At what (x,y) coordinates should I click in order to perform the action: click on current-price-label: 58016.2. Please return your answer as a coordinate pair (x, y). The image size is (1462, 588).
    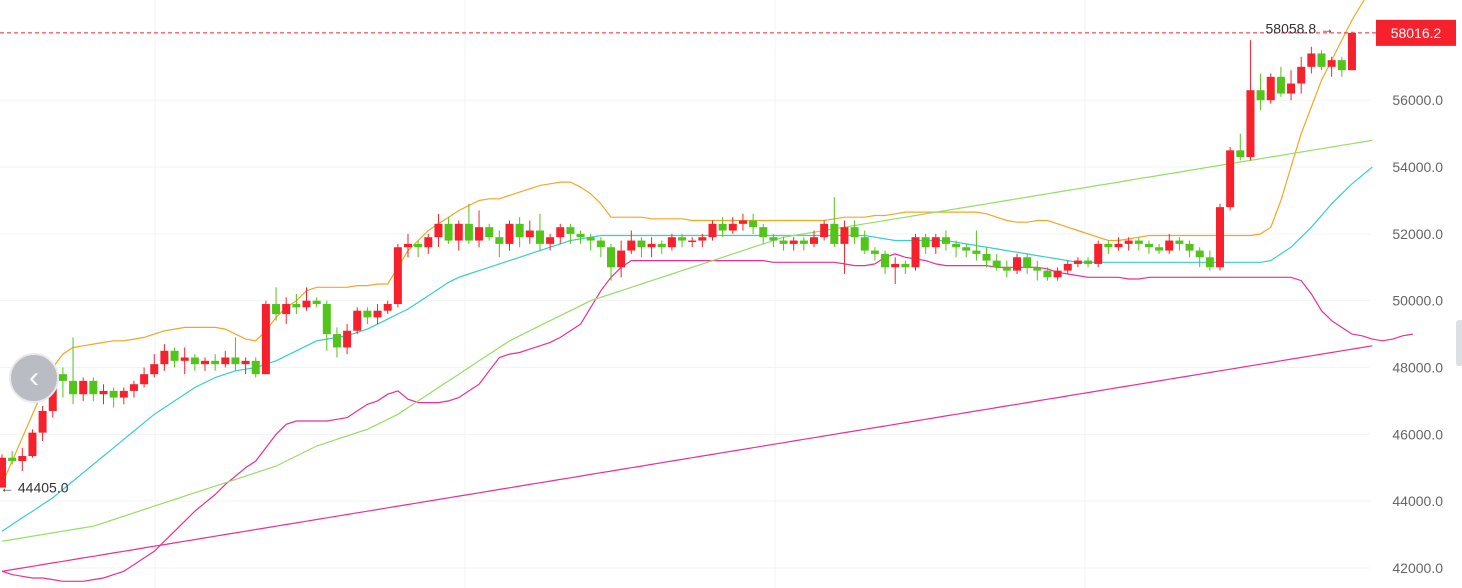
    Looking at the image, I should click on (1416, 33).